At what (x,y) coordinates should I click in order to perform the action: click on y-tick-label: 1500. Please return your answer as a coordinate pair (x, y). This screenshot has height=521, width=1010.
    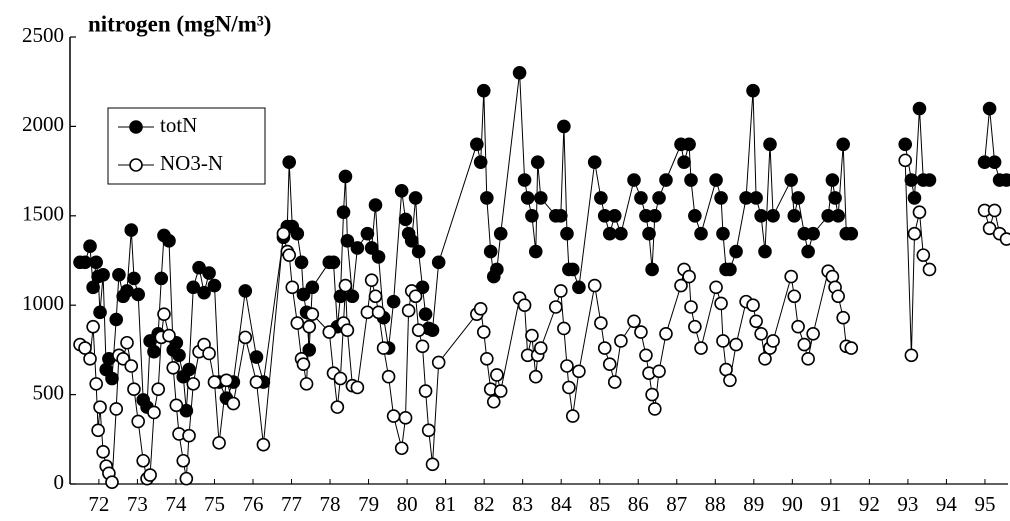
    Looking at the image, I should click on (43, 214).